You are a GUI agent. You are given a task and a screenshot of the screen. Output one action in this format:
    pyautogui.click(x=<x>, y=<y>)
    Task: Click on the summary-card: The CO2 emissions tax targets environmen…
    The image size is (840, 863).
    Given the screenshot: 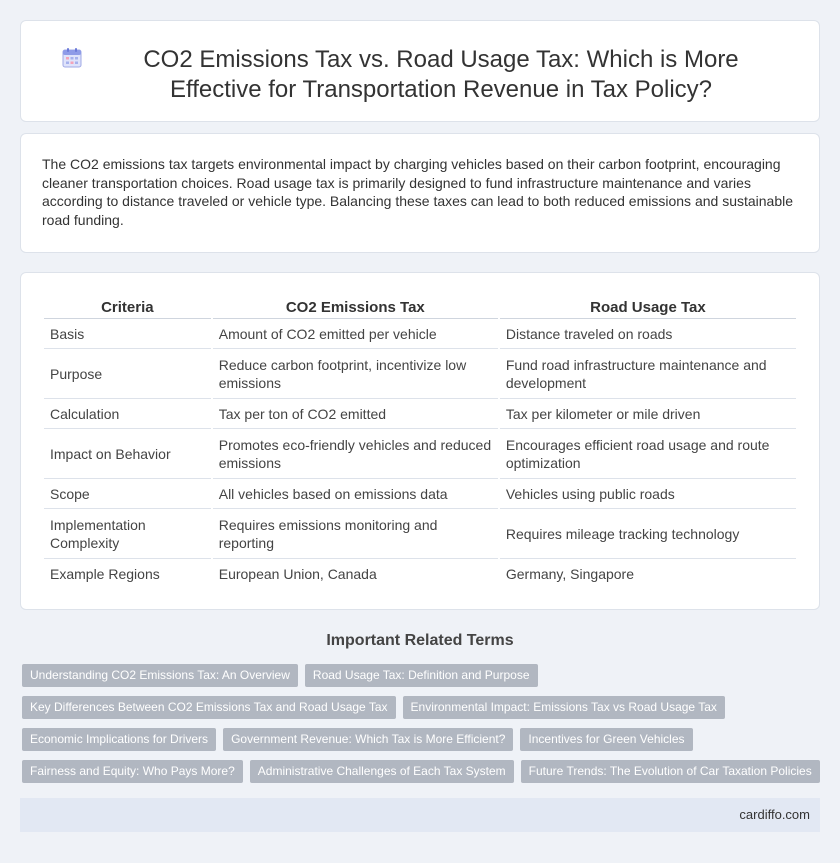 What is the action you would take?
    pyautogui.click(x=420, y=193)
    